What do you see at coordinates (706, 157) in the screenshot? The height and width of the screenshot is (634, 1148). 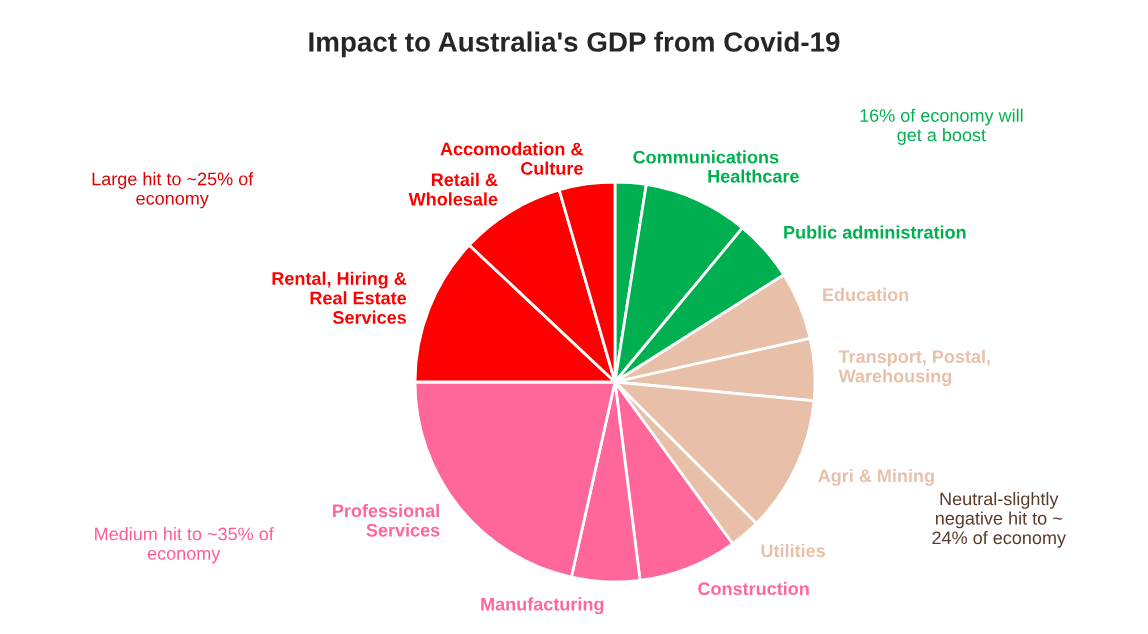 I see `slice-label: Communications` at bounding box center [706, 157].